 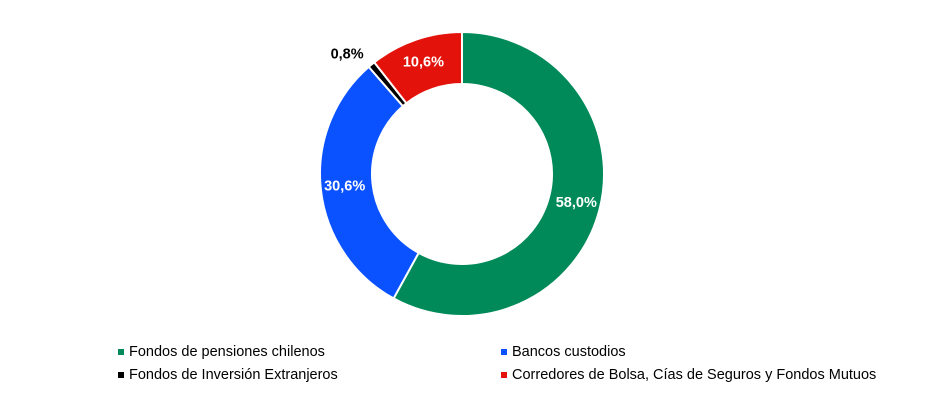 I want to click on legend-label-fondos-pensiones: Fondos de pensiones chilenos, so click(x=227, y=352).